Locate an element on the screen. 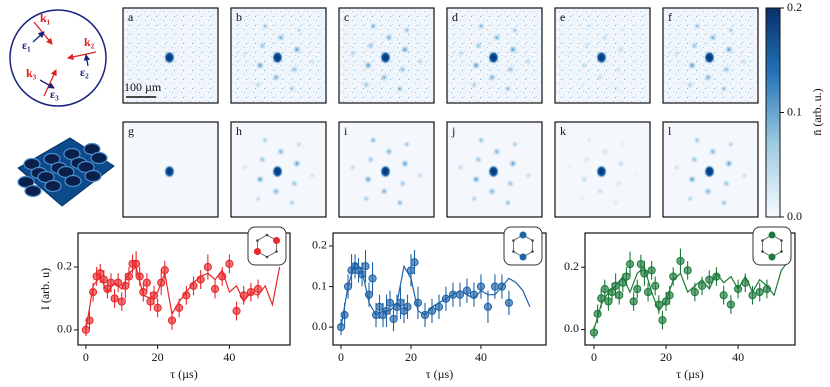  image-panel: i is located at coordinates (386, 169).